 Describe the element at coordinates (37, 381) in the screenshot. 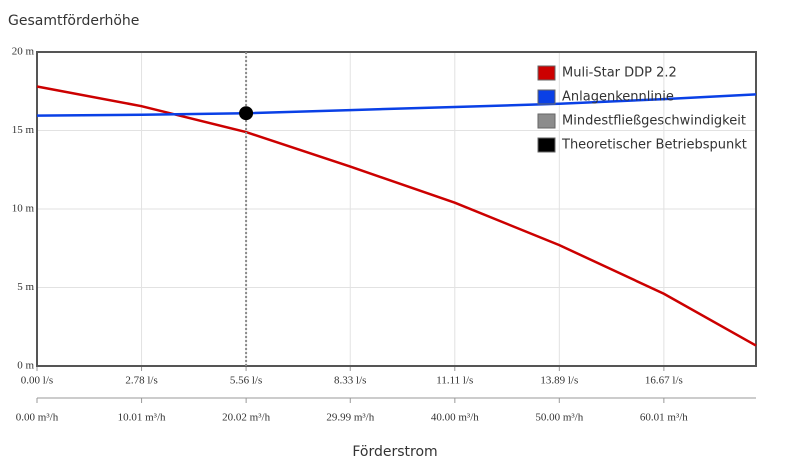

I see `x-tick-label: 0.00 l/s` at that location.